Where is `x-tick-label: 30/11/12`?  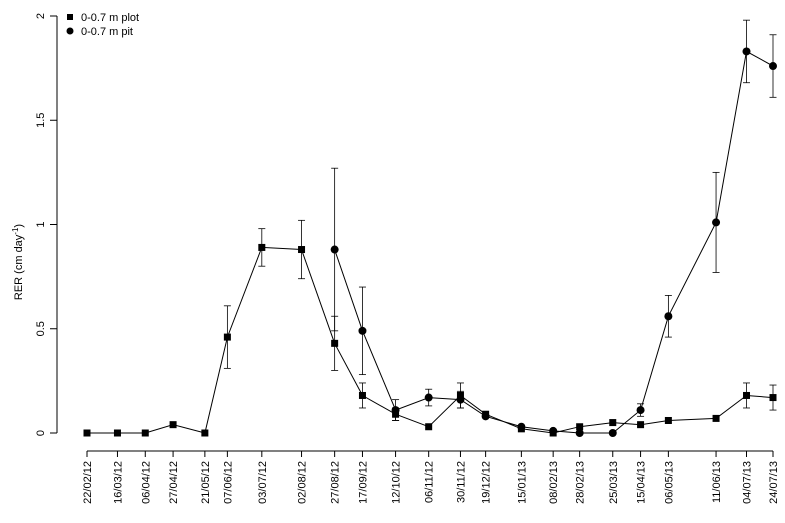 x-tick-label: 30/11/12 is located at coordinates (461, 482).